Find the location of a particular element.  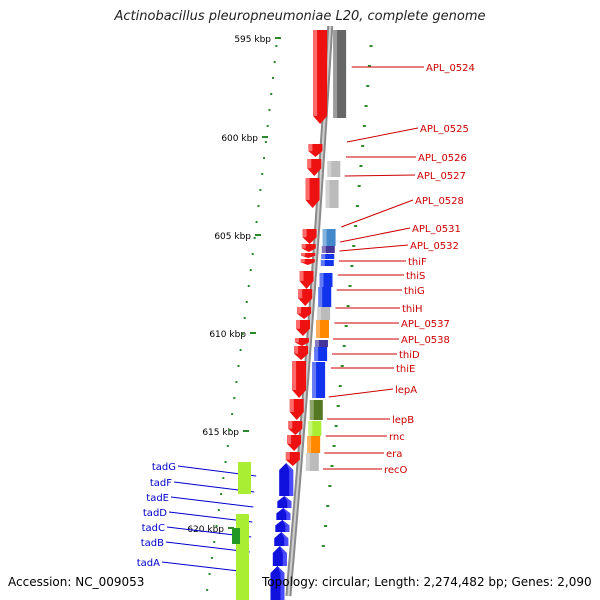

gene-label: APL_0525 is located at coordinates (444, 129).